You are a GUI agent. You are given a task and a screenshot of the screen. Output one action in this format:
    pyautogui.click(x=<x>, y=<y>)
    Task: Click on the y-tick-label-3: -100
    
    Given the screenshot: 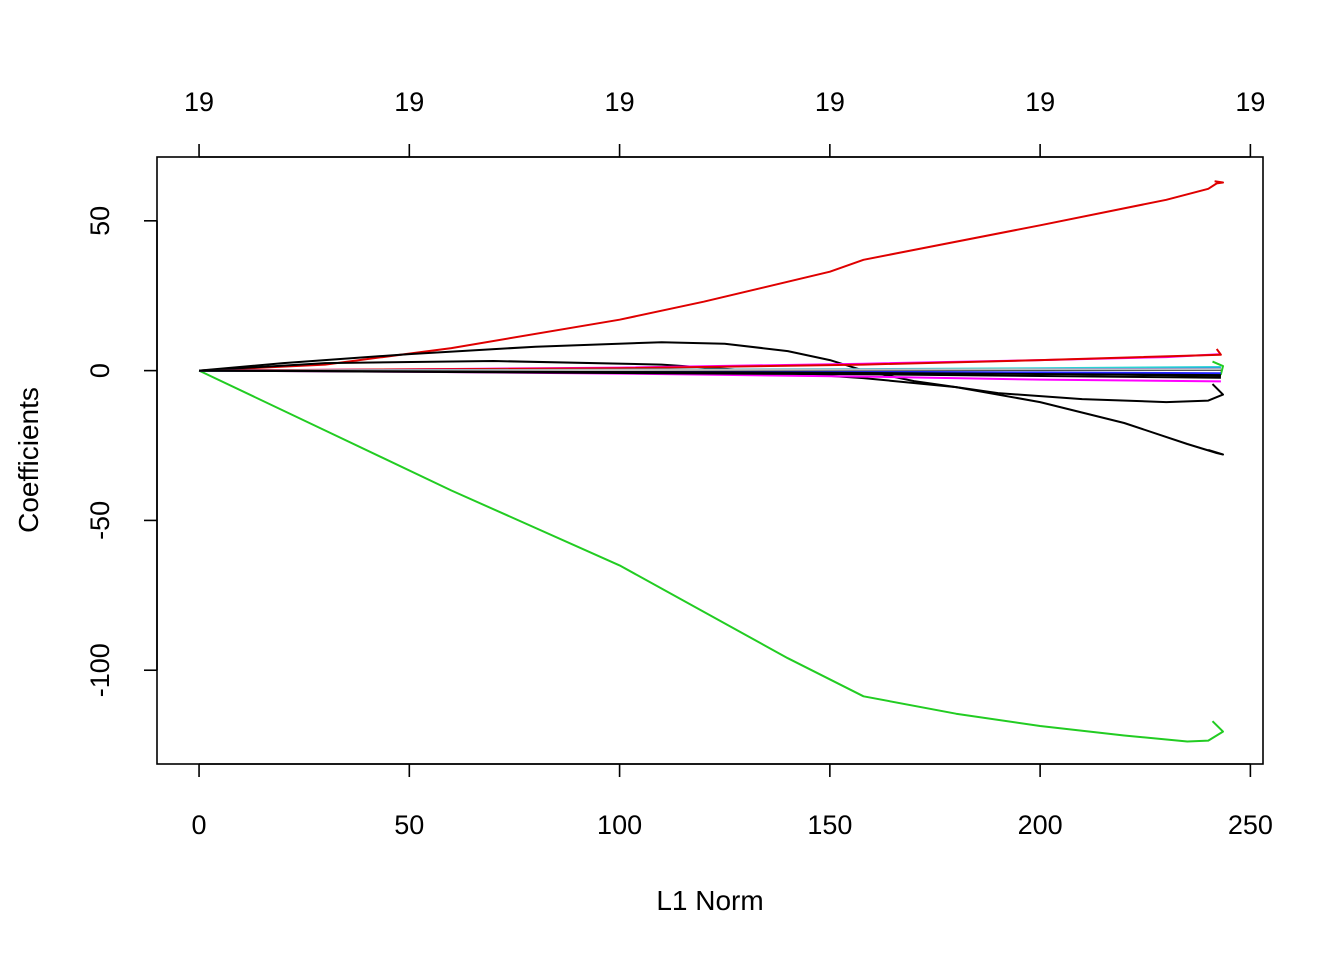 What is the action you would take?
    pyautogui.click(x=100, y=670)
    